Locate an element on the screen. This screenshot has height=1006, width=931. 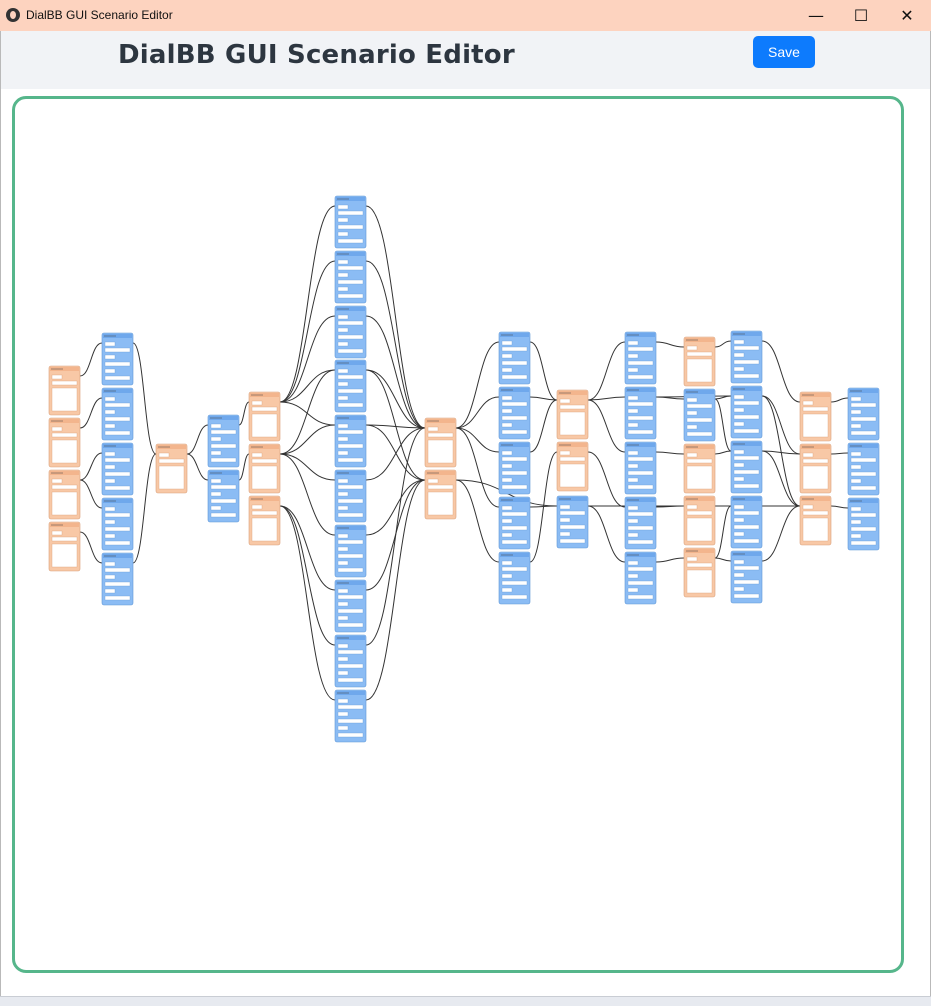
page-title: DialBB GUI Scenario Editor is located at coordinates (316, 55).